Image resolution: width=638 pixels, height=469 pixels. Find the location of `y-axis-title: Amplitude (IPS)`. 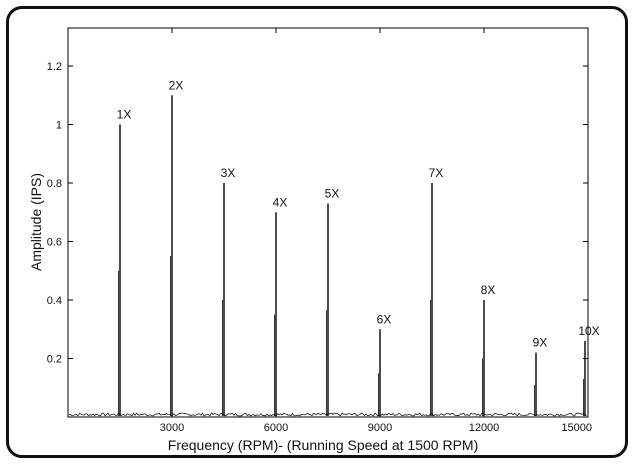

y-axis-title: Amplitude (IPS) is located at coordinates (36, 222).